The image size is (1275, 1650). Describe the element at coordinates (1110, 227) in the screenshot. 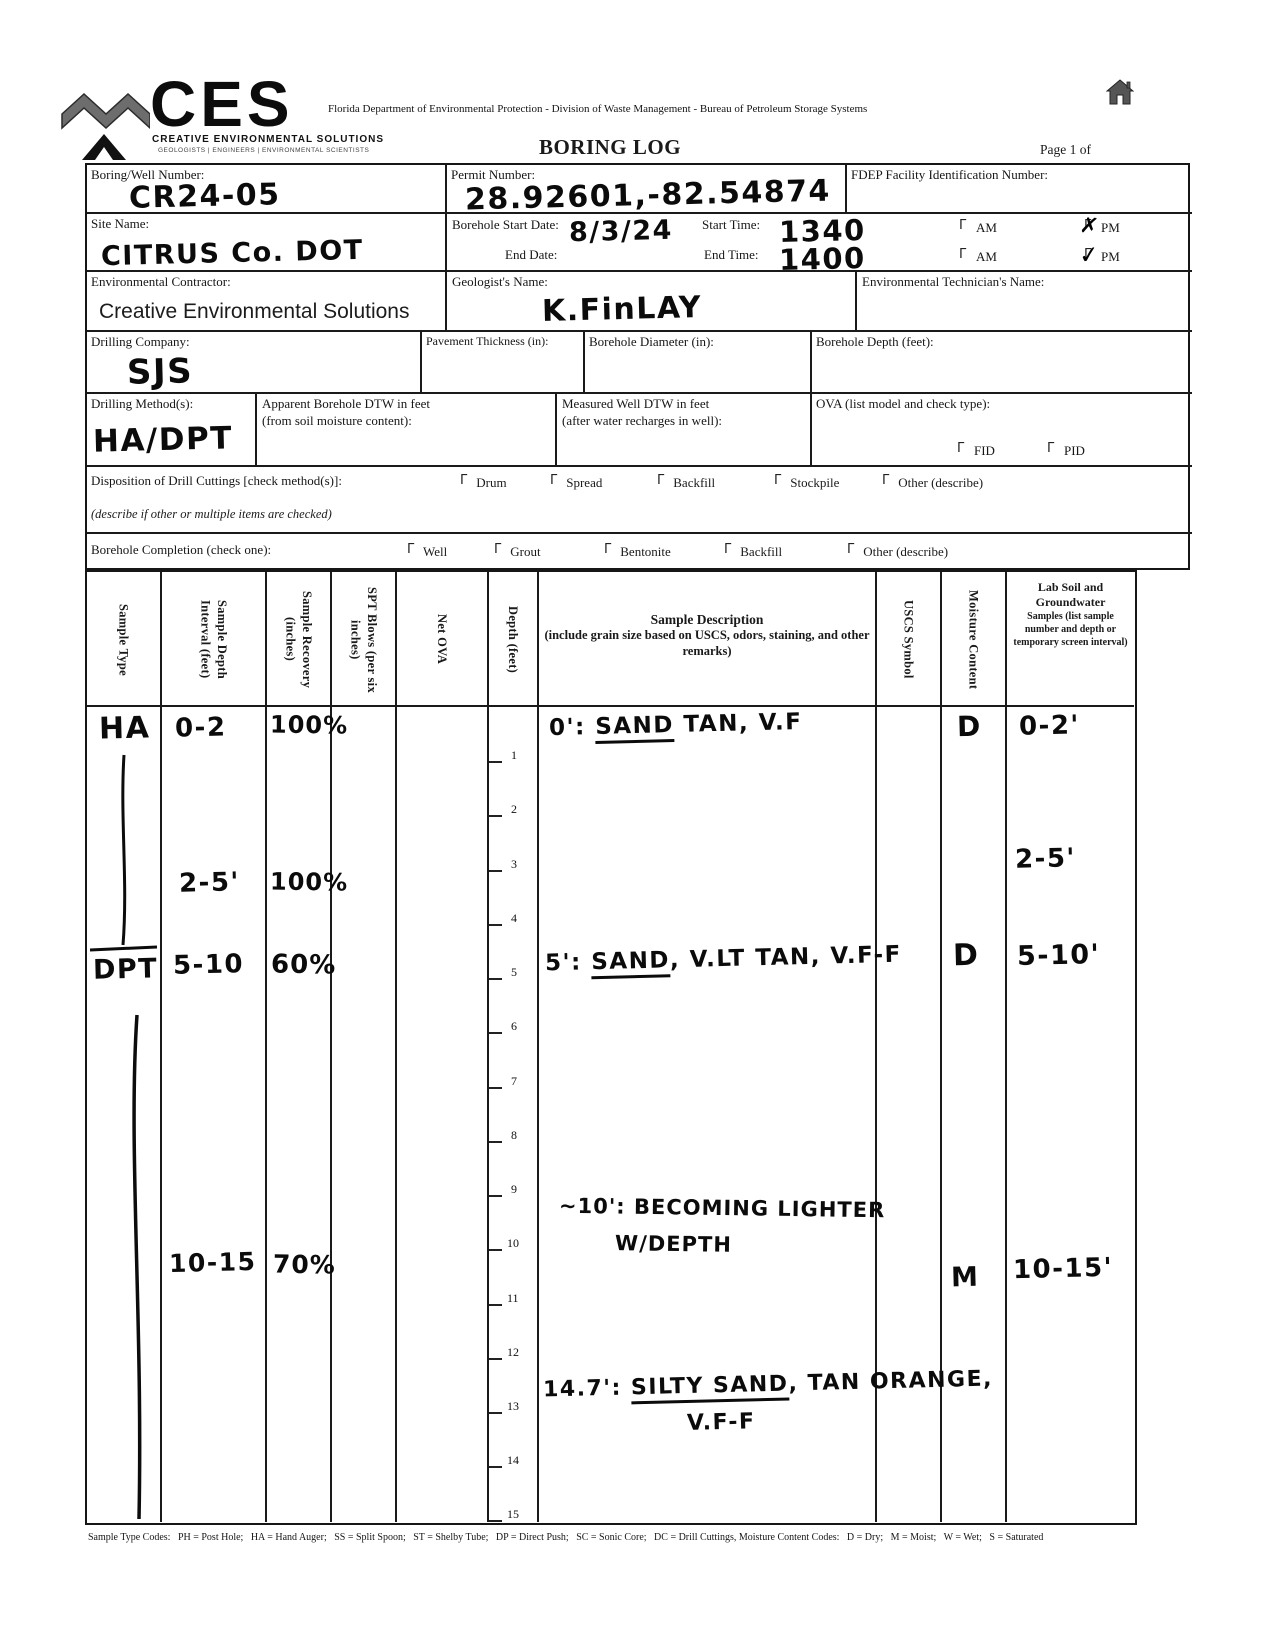

I see `start-pm-label: PM` at that location.